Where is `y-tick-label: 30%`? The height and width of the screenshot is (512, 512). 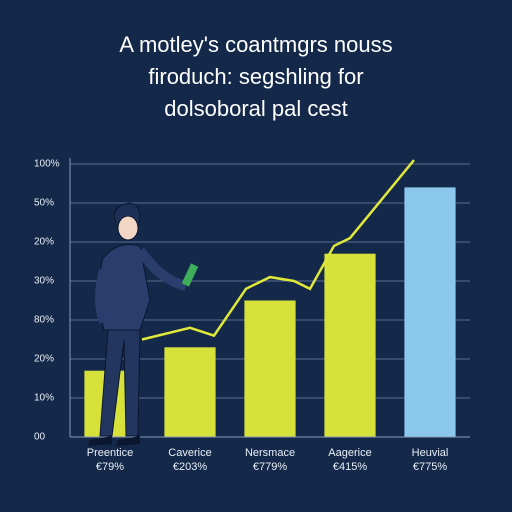 y-tick-label: 30% is located at coordinates (44, 281).